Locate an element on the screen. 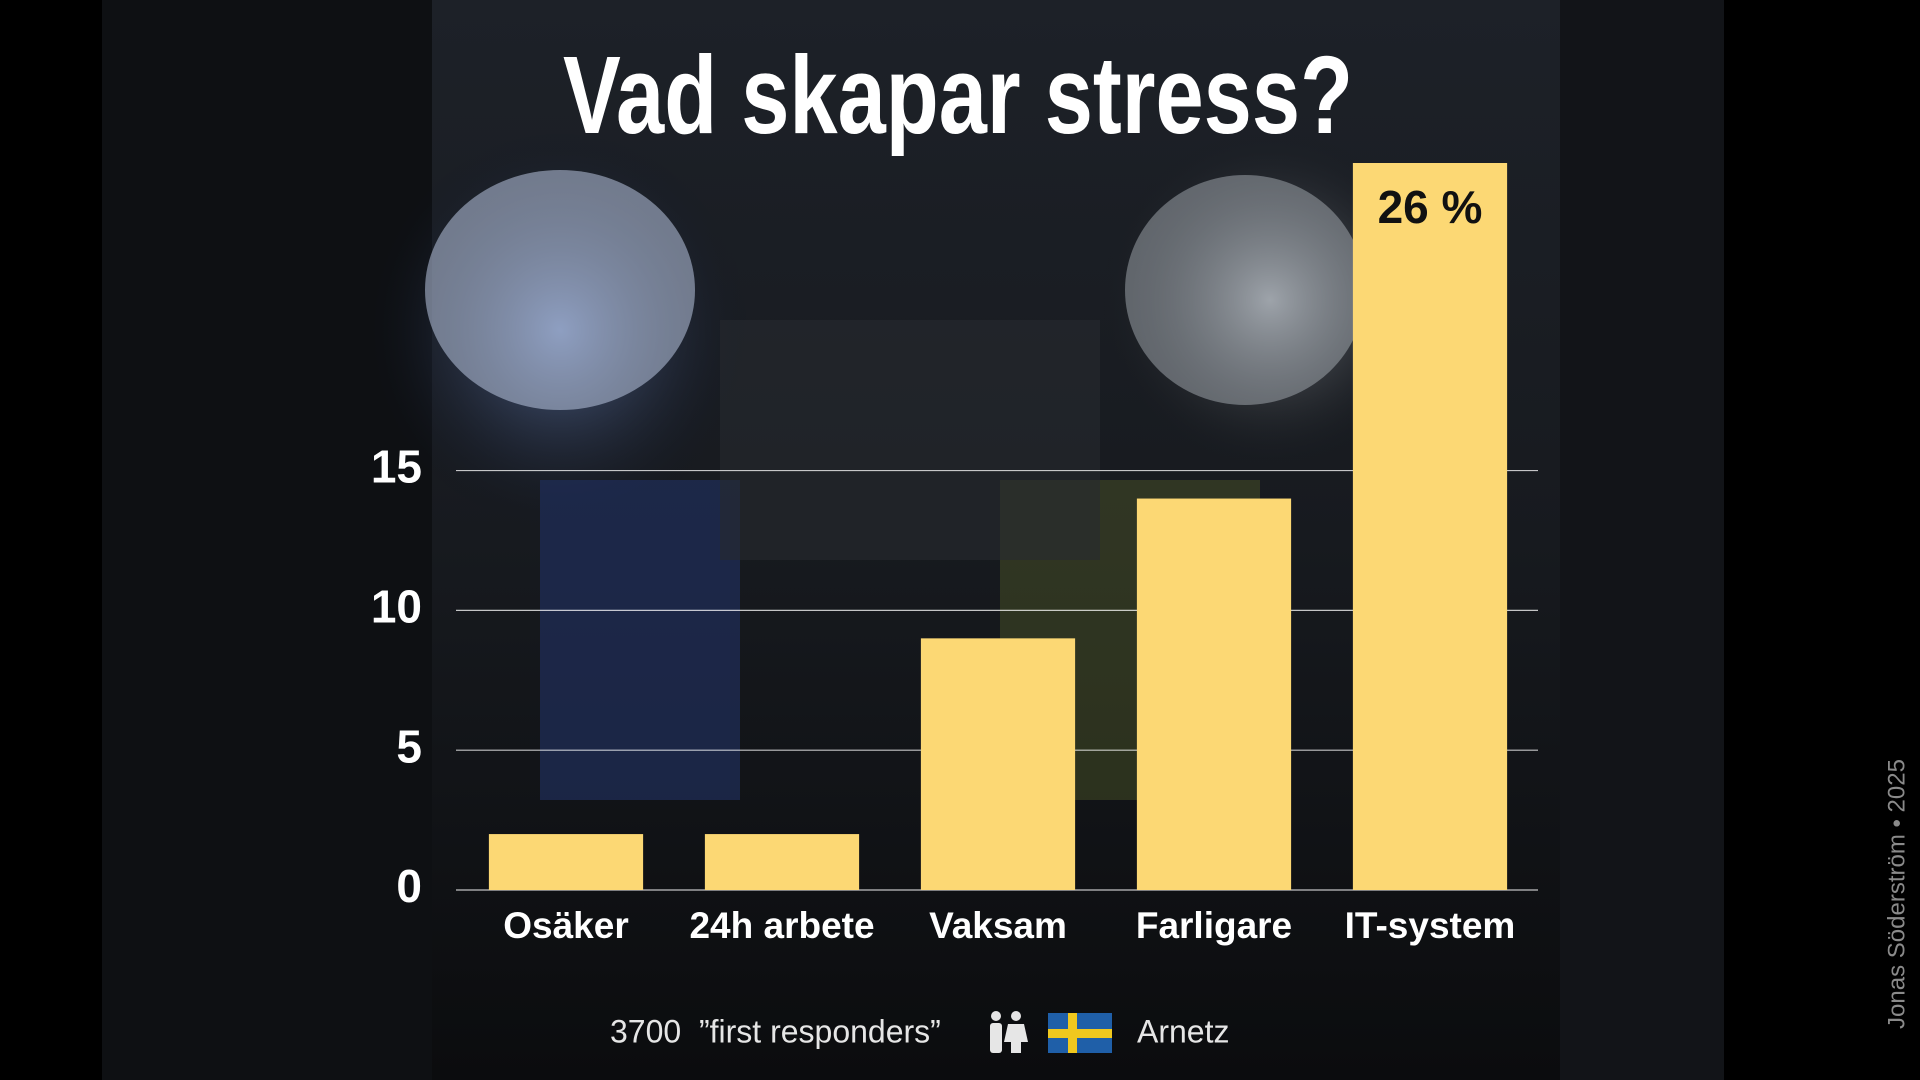 The height and width of the screenshot is (1080, 1920). y-tick-label: 10 is located at coordinates (396, 607).